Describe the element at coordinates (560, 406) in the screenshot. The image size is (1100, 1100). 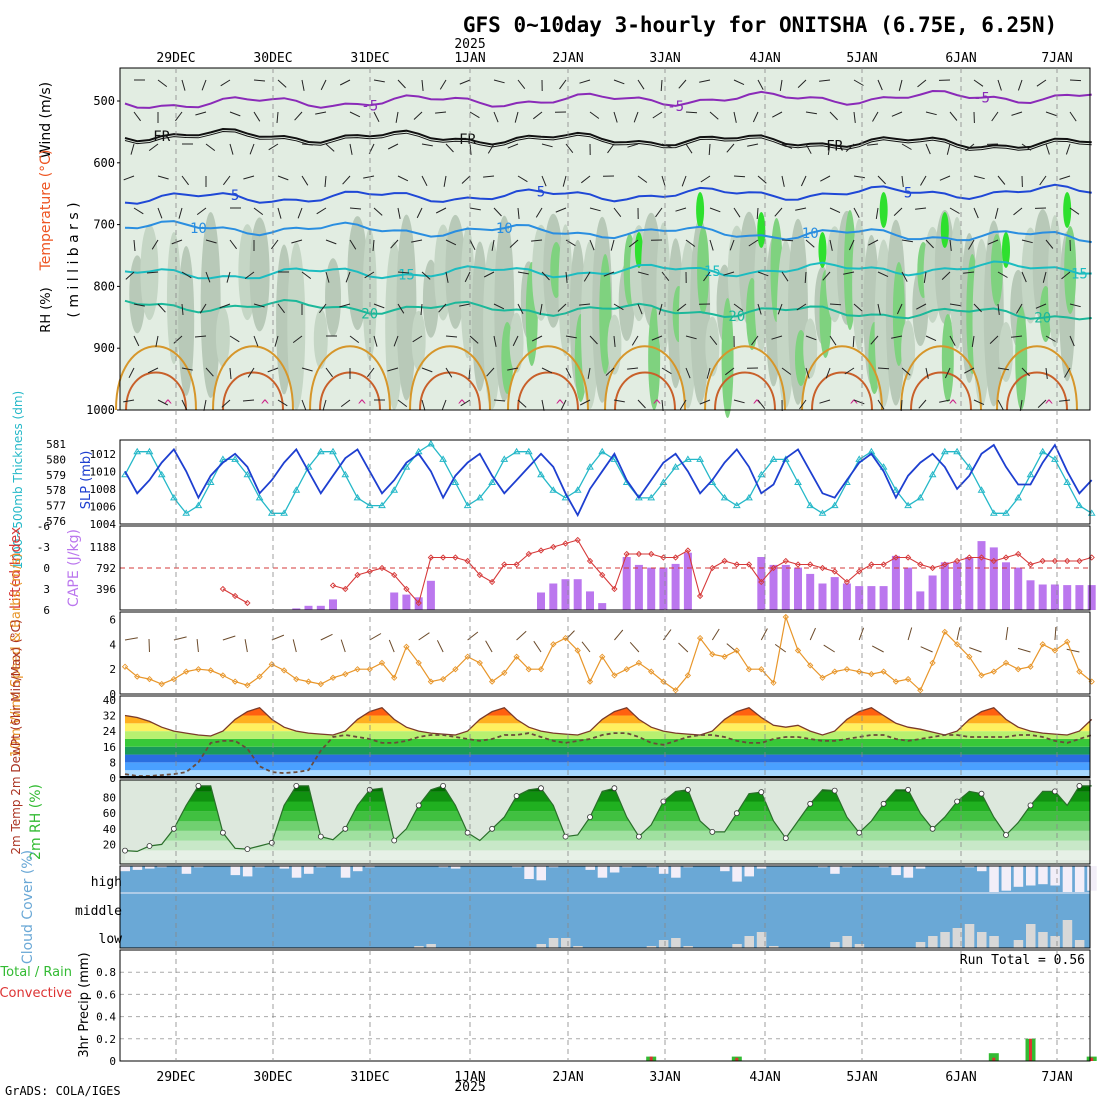
I see `isotherm-label-hot: ^` at that location.